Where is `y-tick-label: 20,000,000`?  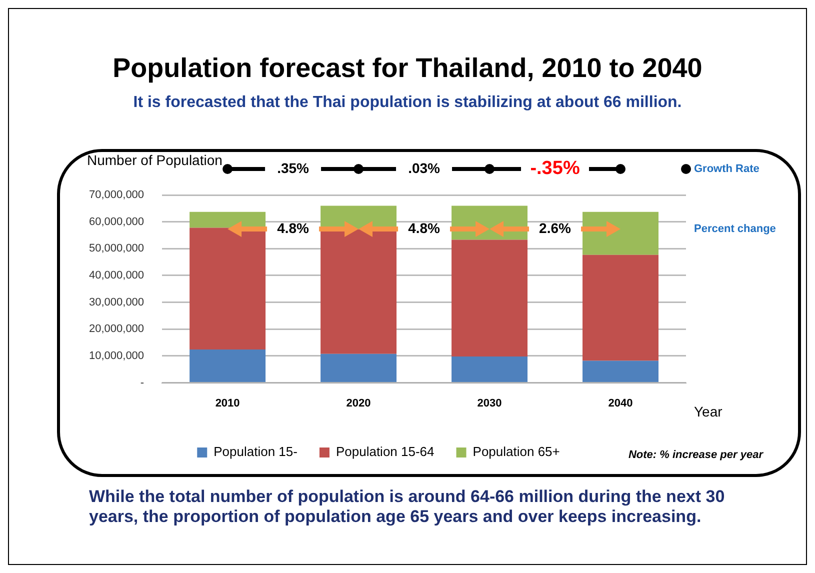
y-tick-label: 20,000,000 is located at coordinates (116, 329).